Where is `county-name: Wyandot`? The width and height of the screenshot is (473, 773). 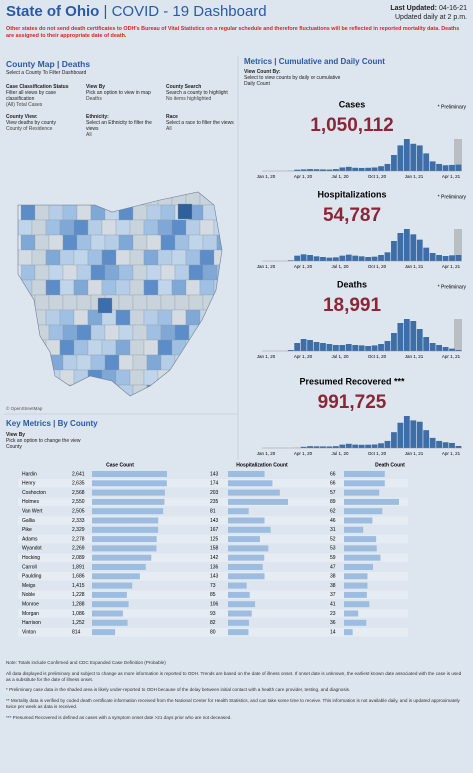 county-name: Wyandot is located at coordinates (32, 549).